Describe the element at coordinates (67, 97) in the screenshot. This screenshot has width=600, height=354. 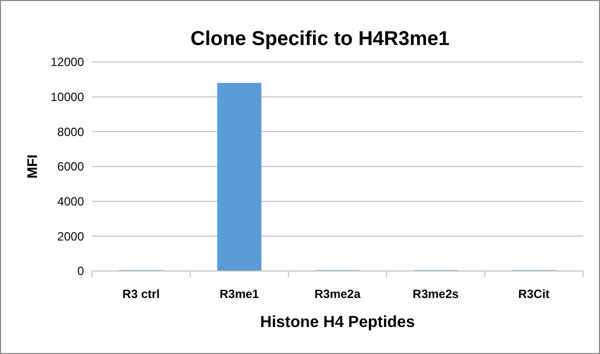
I see `y-tick-label: 10000` at that location.